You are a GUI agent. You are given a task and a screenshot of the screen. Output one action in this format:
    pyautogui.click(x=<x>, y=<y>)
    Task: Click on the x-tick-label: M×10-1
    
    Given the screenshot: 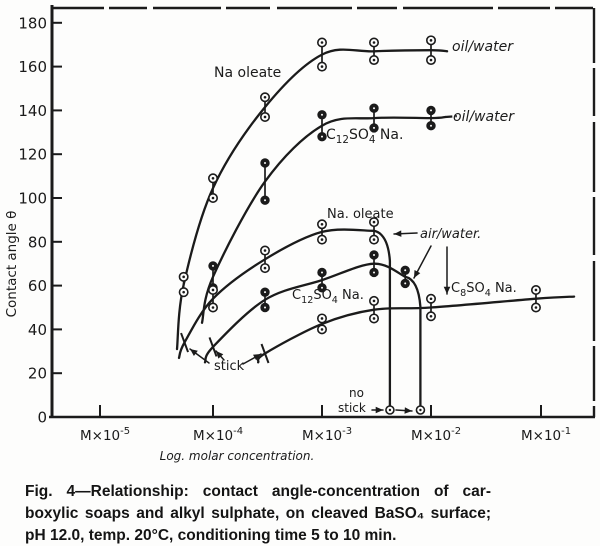 What is the action you would take?
    pyautogui.click(x=546, y=435)
    